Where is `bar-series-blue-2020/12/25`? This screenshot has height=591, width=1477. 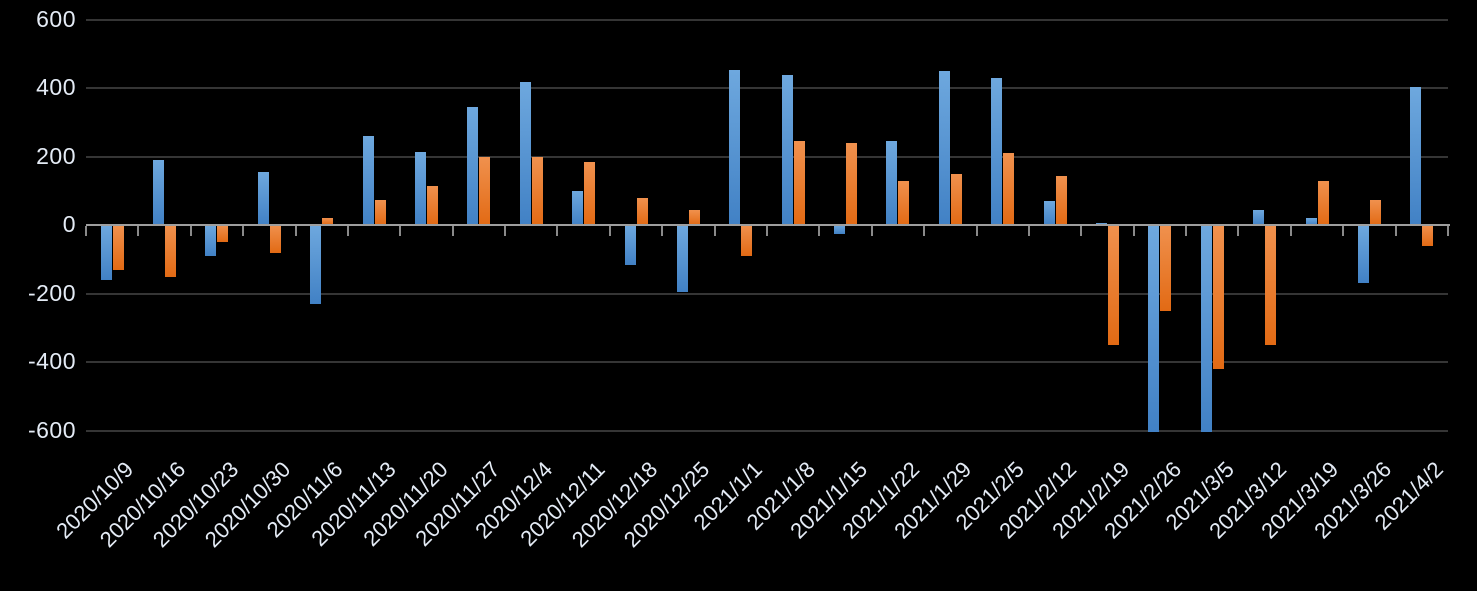
bar-series-blue-2020/12/25 is located at coordinates (682, 258).